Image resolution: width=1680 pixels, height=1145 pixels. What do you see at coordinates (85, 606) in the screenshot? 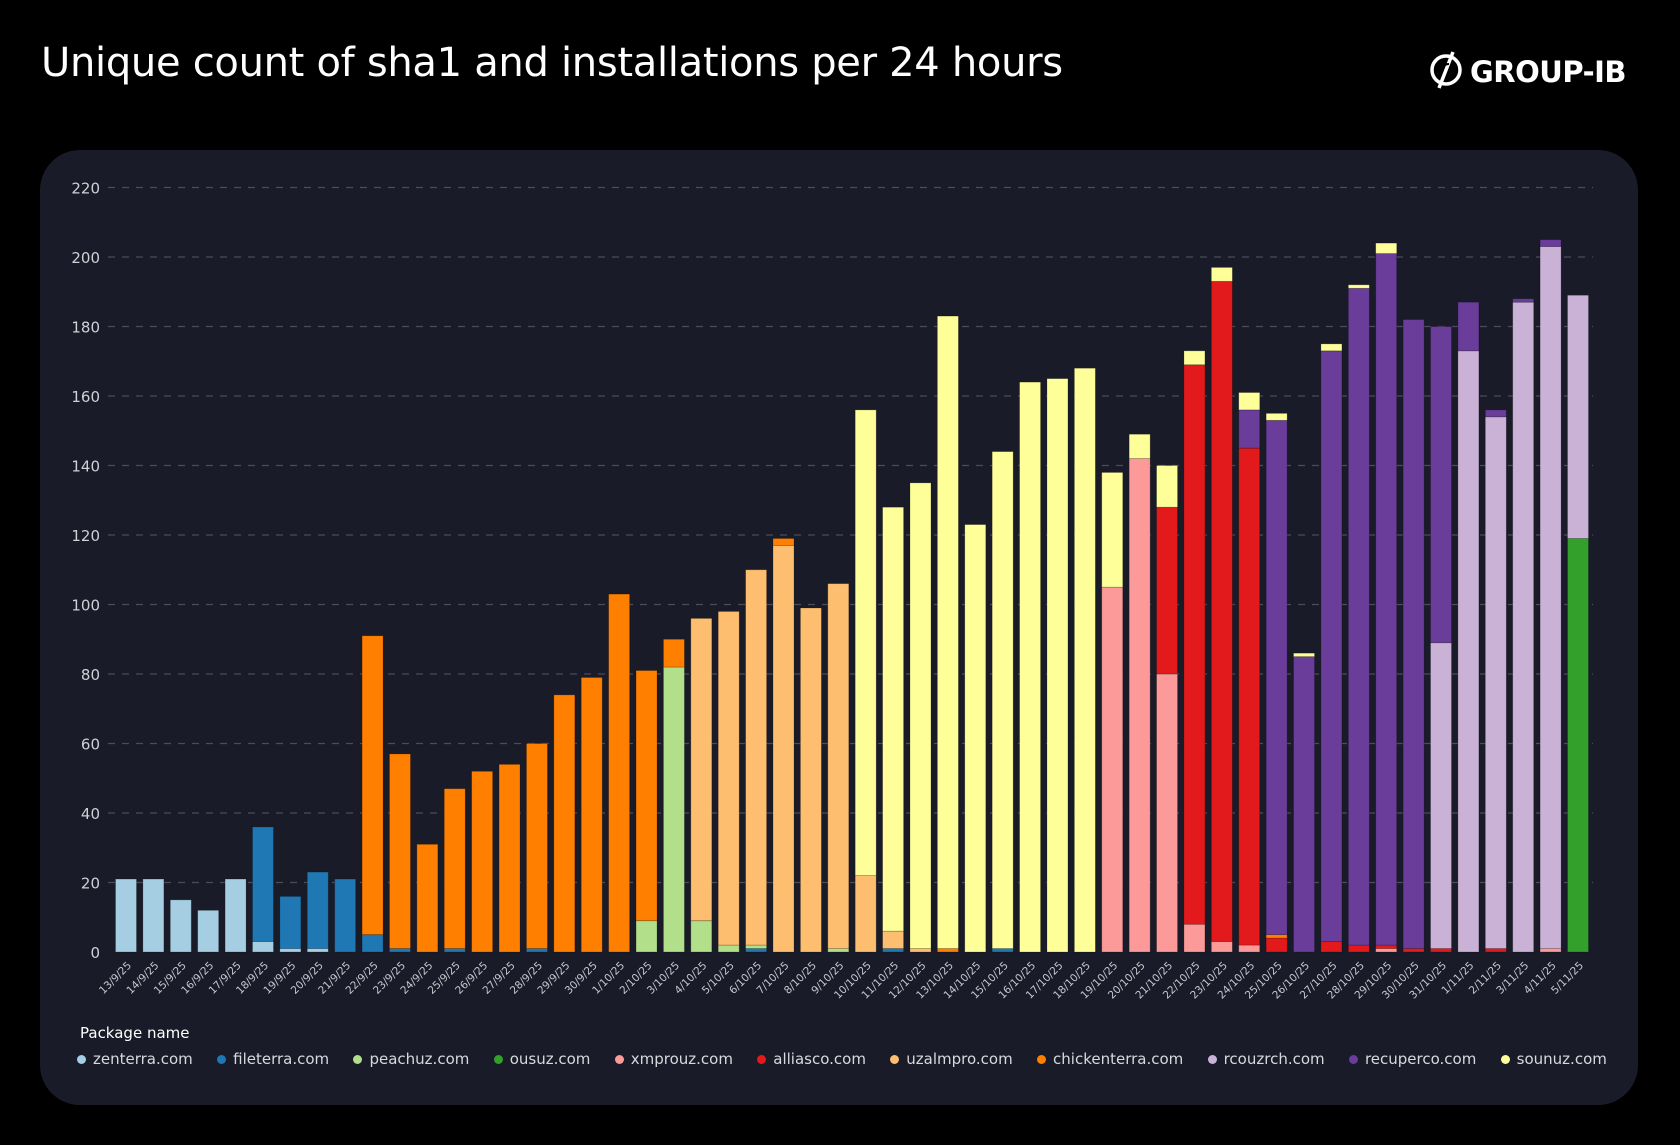
I see `y-tick-label: 100` at bounding box center [85, 606].